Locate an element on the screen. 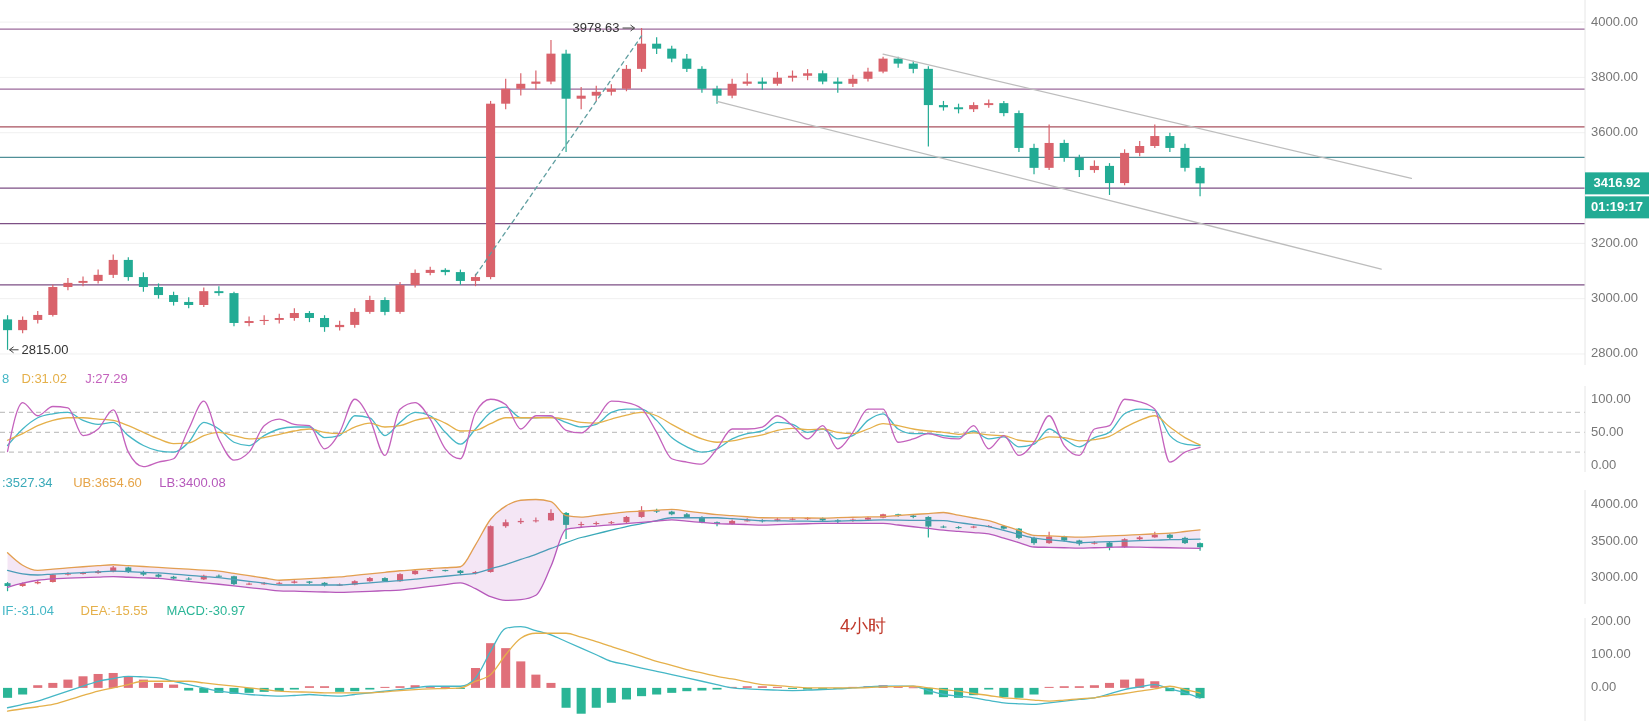 This screenshot has width=1651, height=721. y-tick-label: 3600.00 is located at coordinates (1614, 132).